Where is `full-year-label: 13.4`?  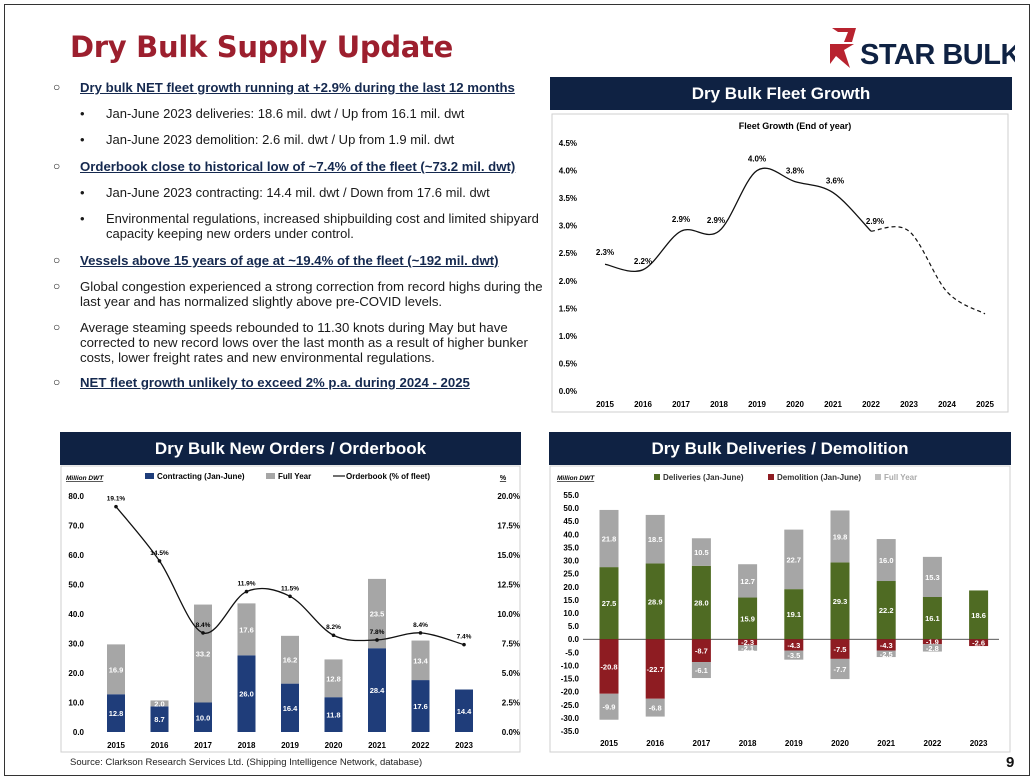 full-year-label: 13.4 is located at coordinates (420, 660).